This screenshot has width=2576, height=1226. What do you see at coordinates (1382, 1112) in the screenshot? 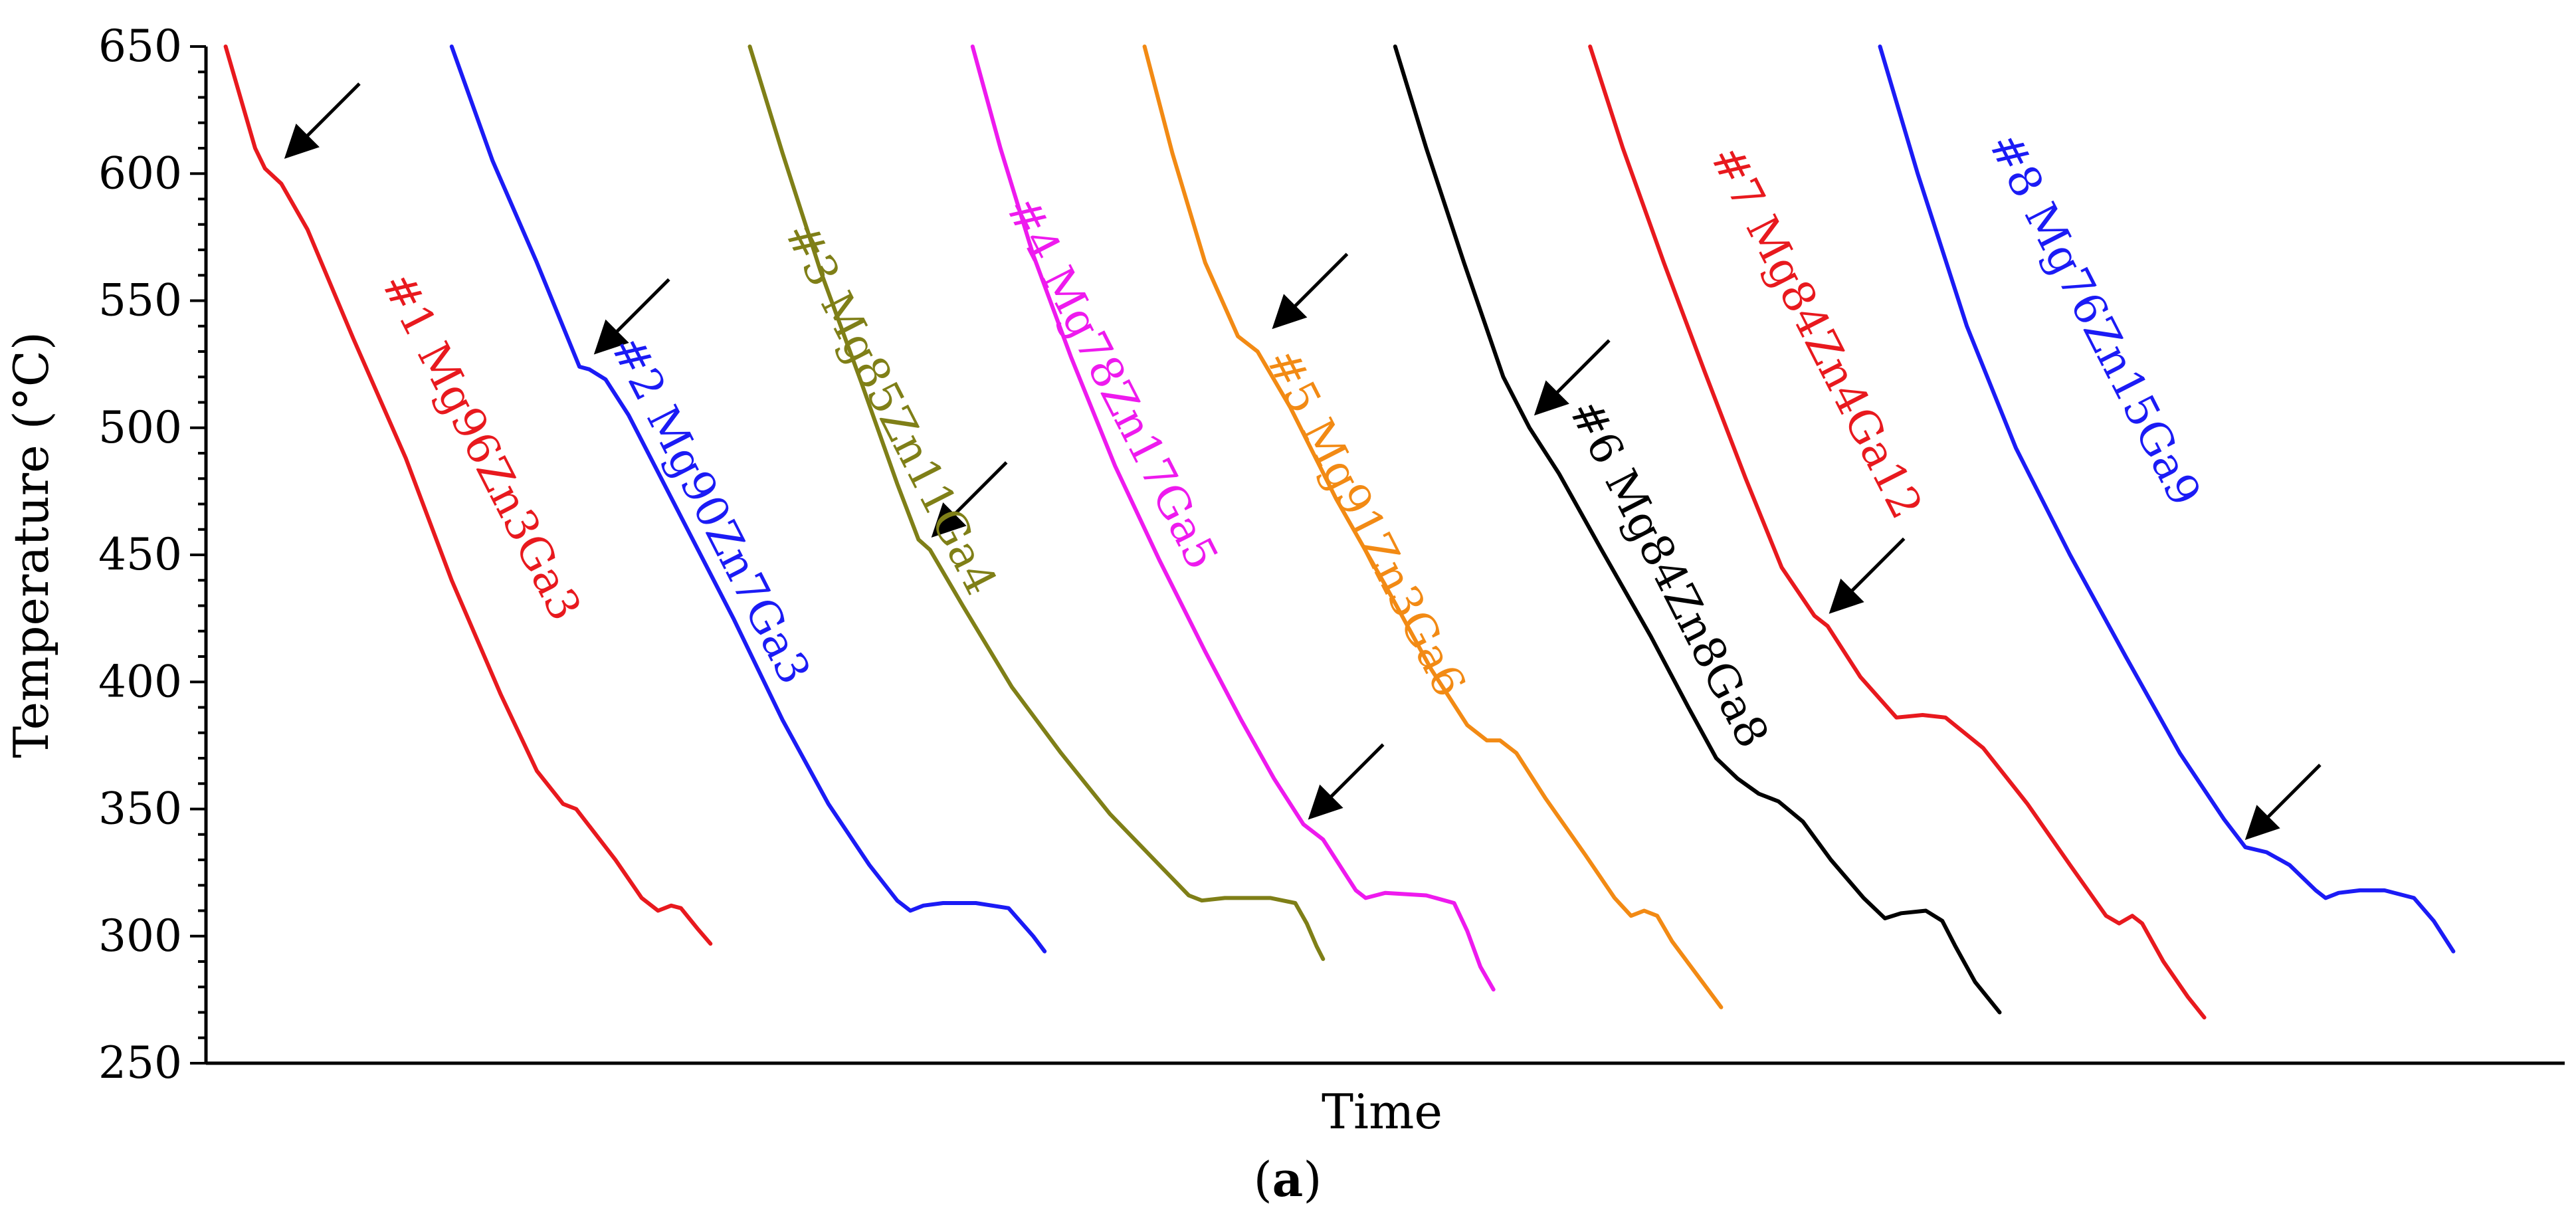
I see `x-axis-title: Time` at bounding box center [1382, 1112].